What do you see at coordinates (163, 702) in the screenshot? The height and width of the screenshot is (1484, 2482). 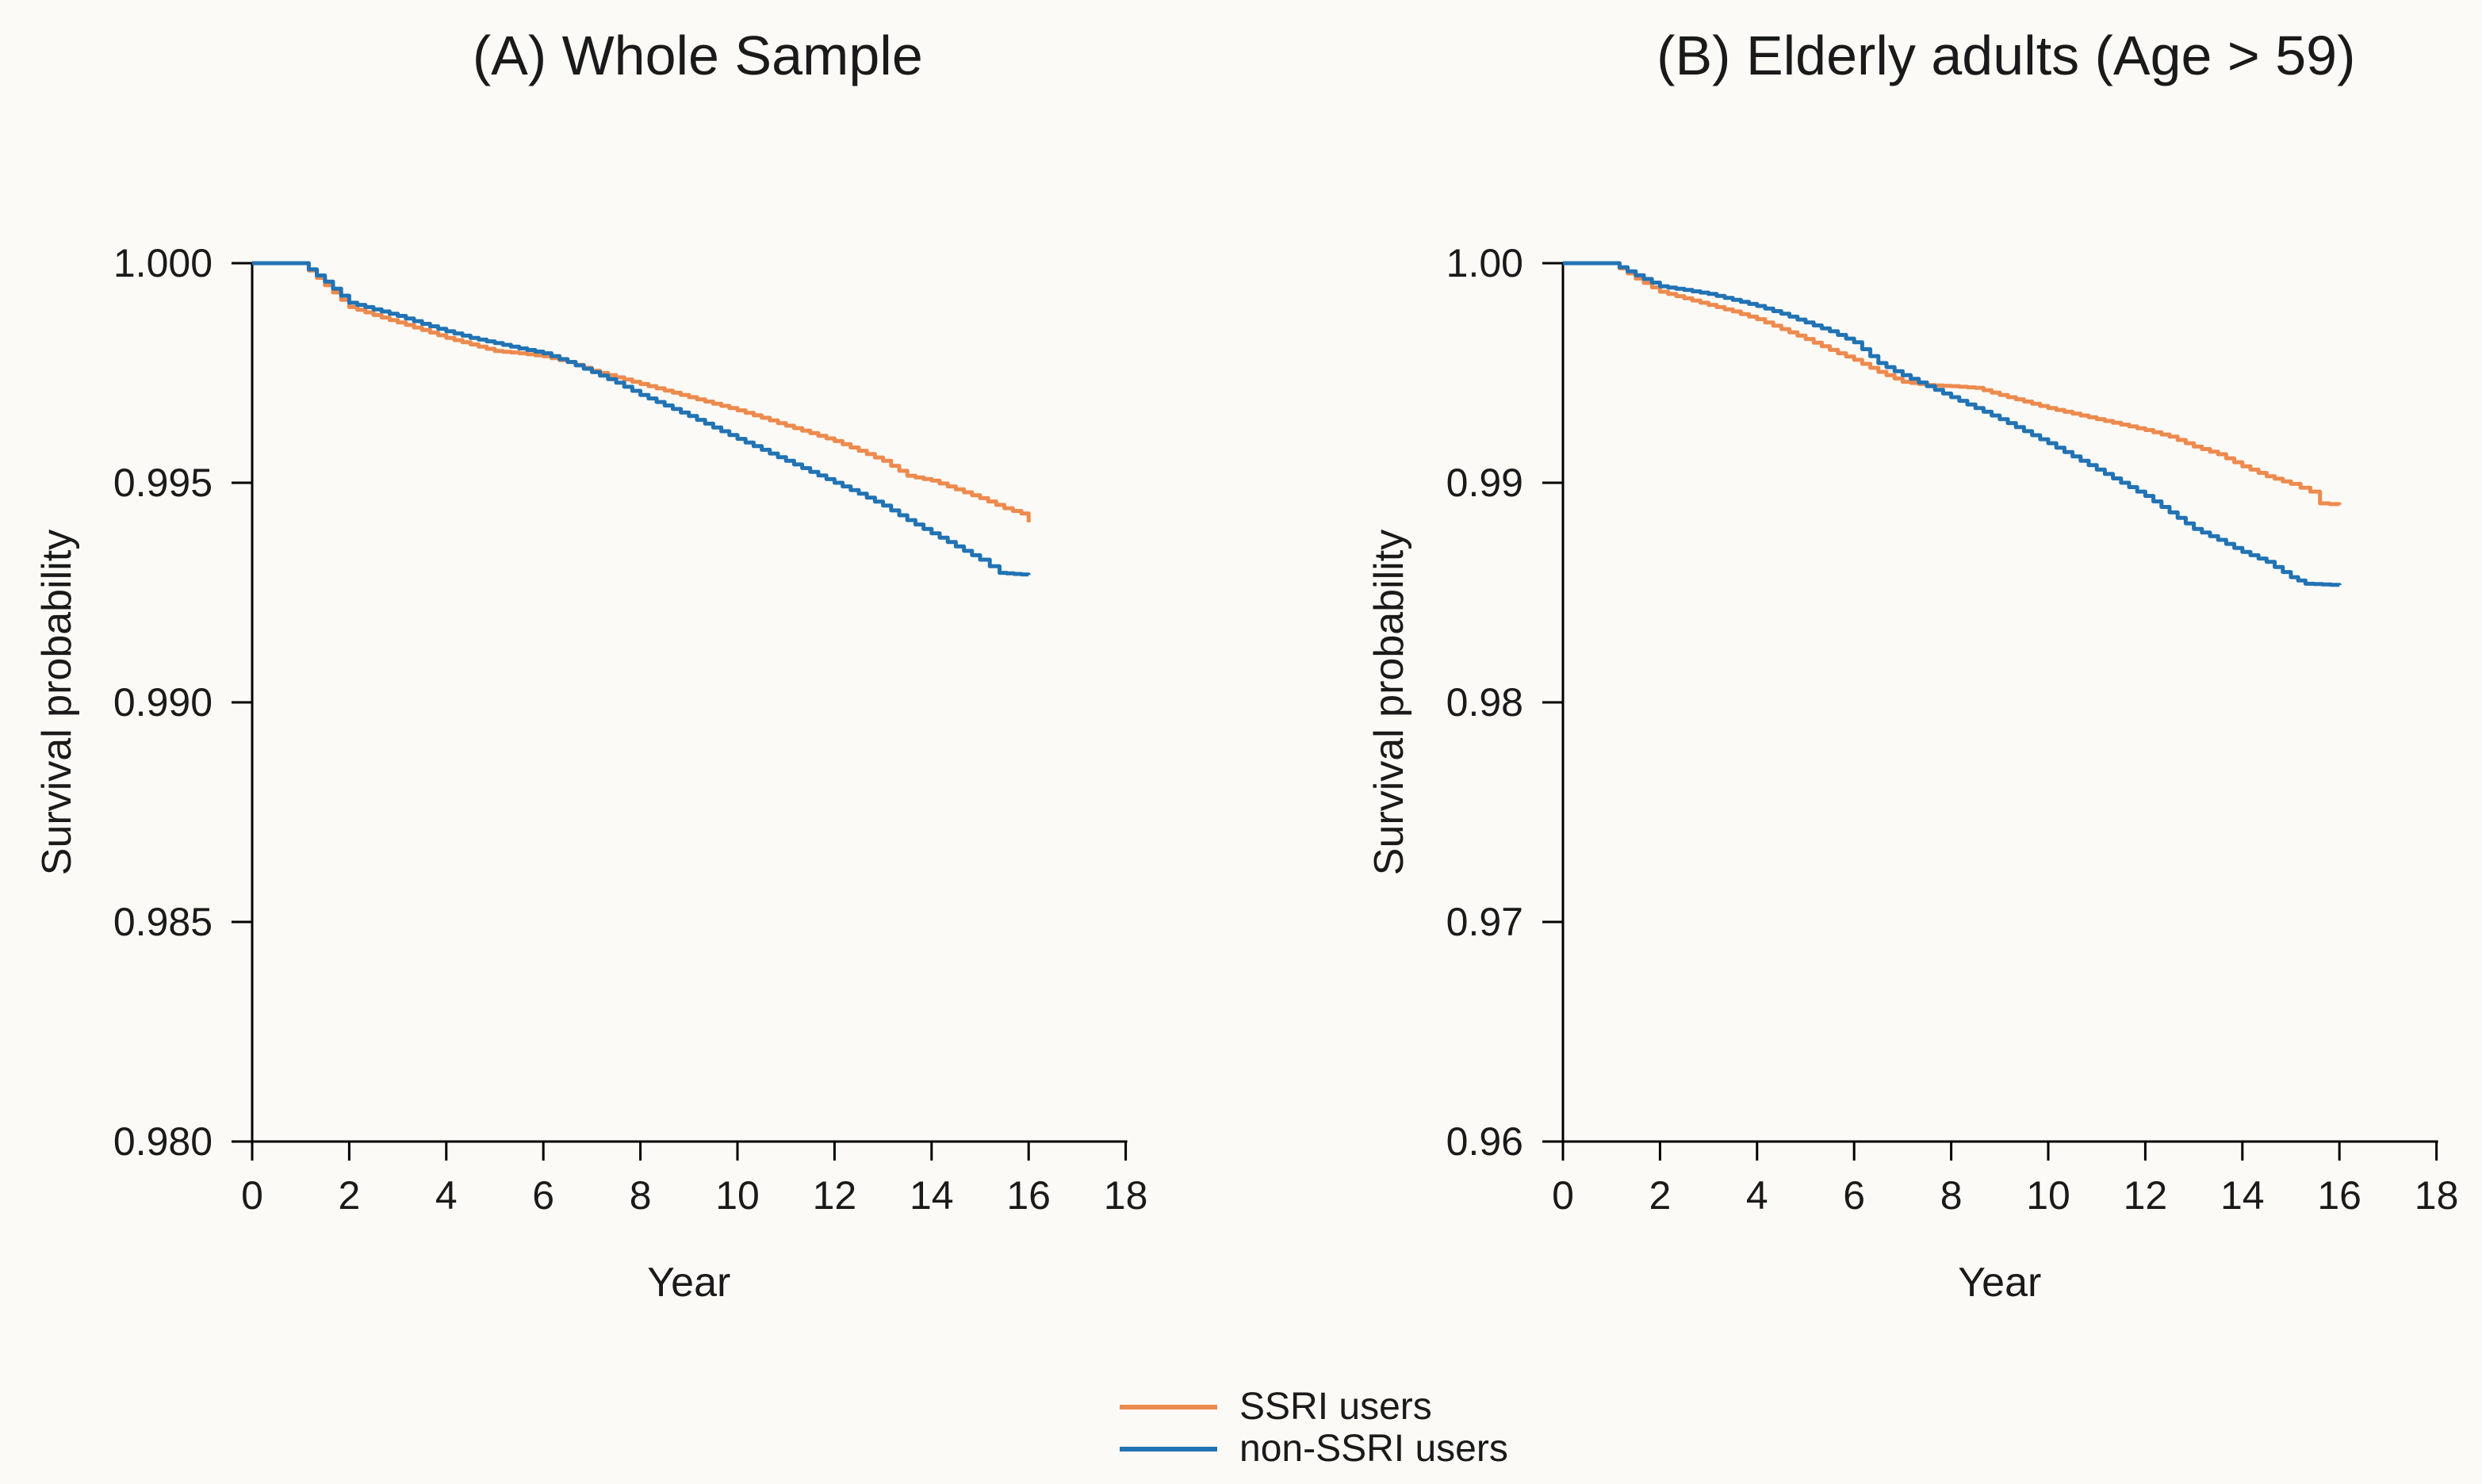 I see `y-tick-label: 0.990` at bounding box center [163, 702].